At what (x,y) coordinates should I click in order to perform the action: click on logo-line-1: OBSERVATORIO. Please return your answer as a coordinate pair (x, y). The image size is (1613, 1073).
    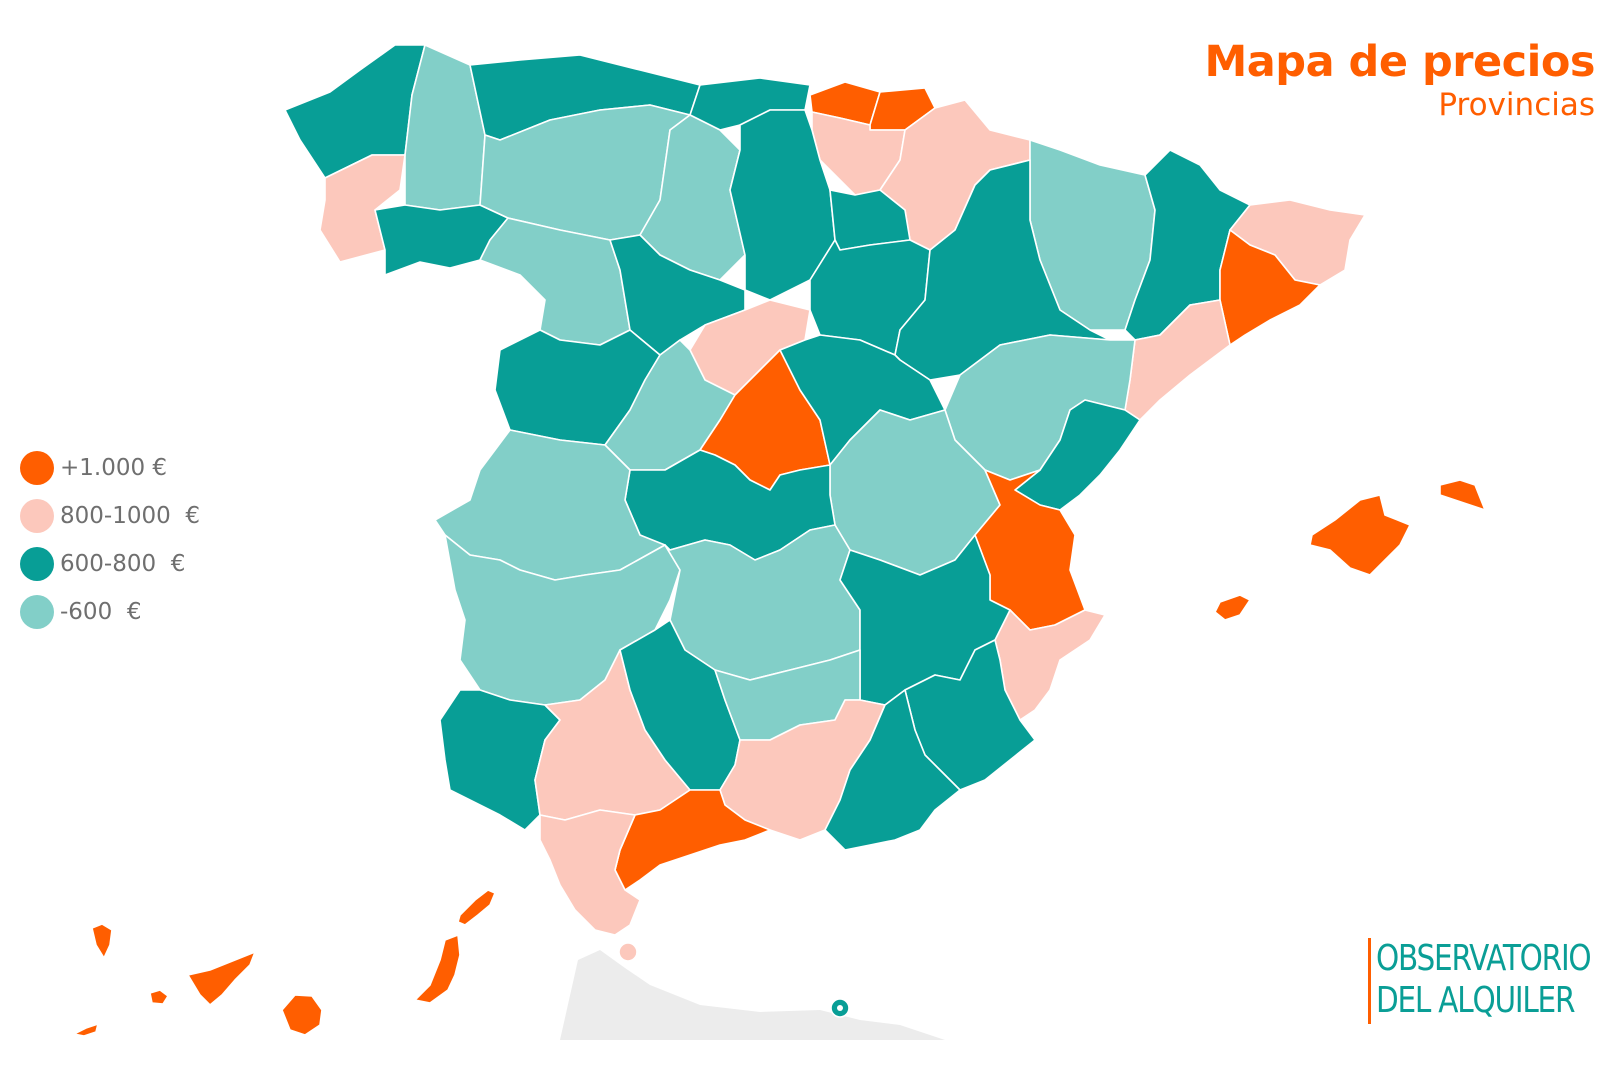
    Looking at the image, I should click on (1484, 958).